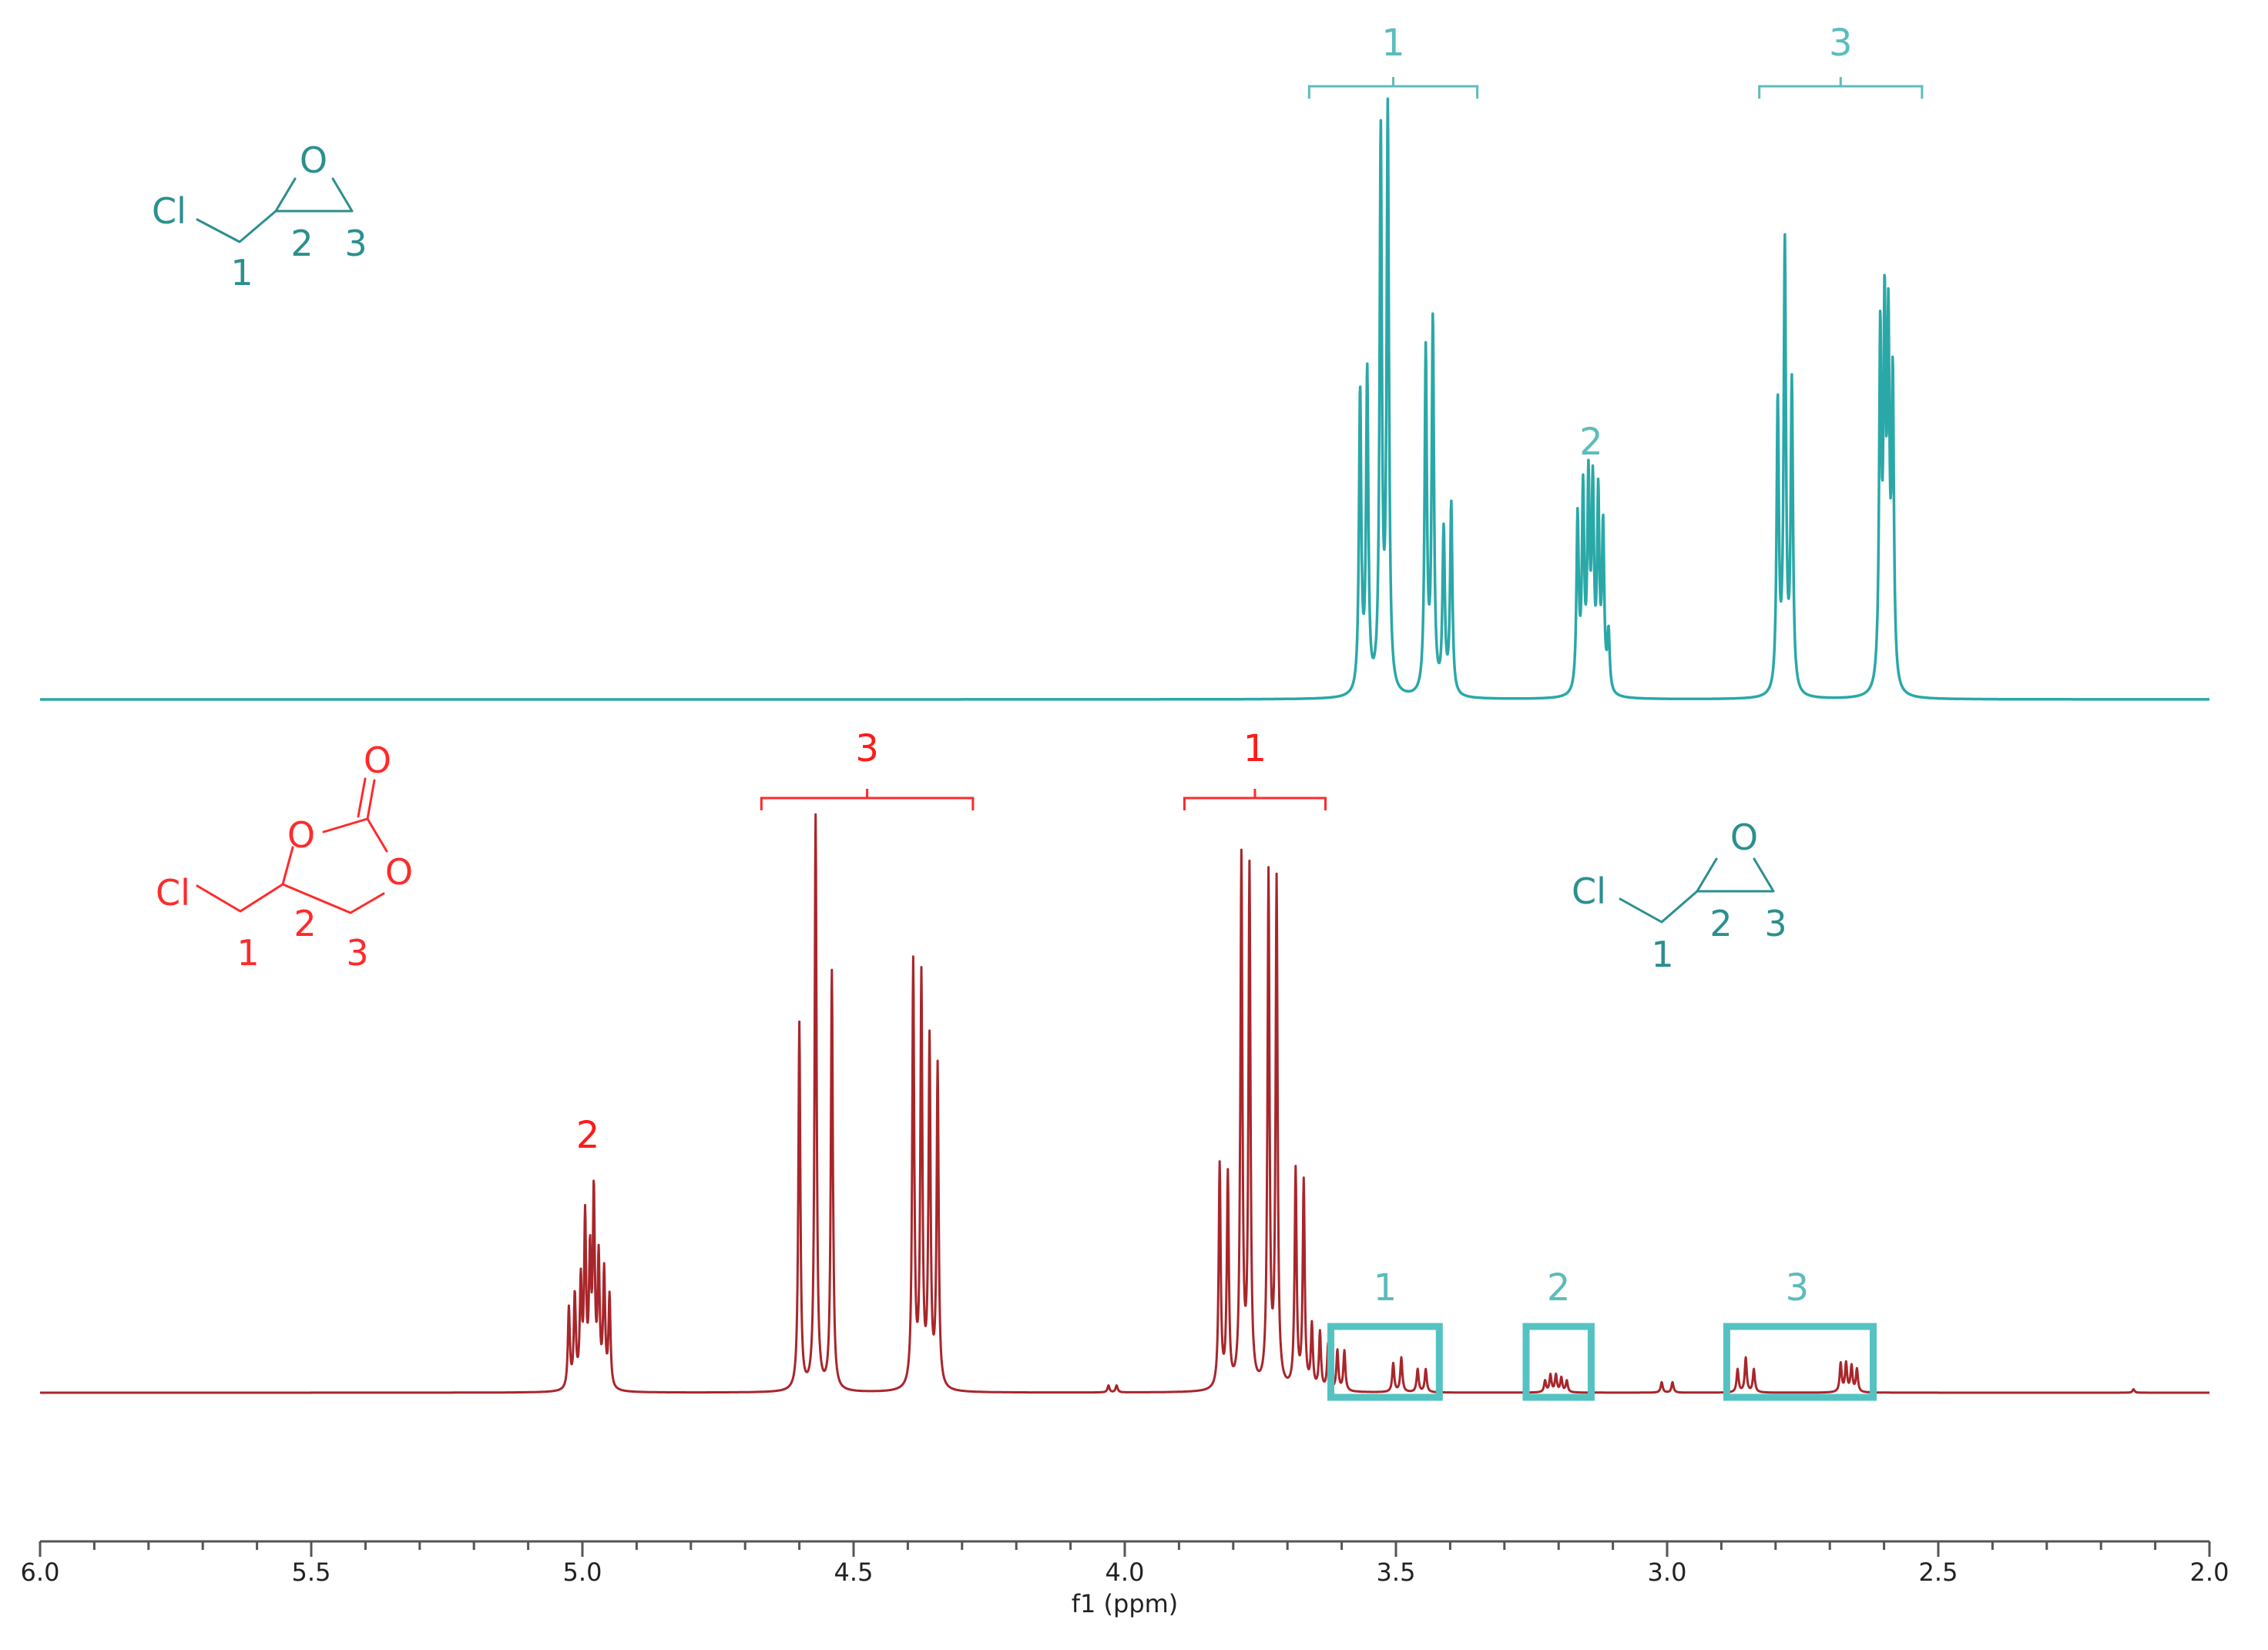  Describe the element at coordinates (1385, 1288) in the screenshot. I see `impurity-label-0: 1` at that location.